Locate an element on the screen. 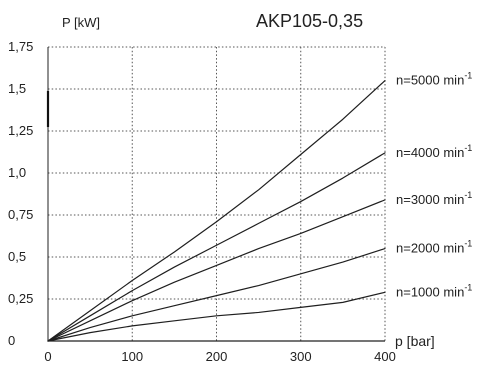  series-label-superscript-2: -1 is located at coordinates (468, 244).